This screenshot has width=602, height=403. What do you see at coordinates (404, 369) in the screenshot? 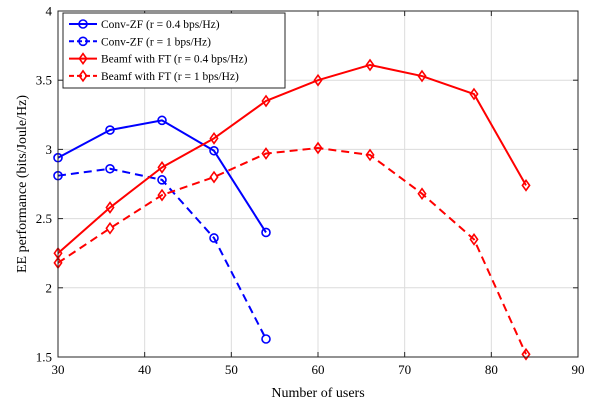
I see `x-tick-label: 70` at bounding box center [404, 369].